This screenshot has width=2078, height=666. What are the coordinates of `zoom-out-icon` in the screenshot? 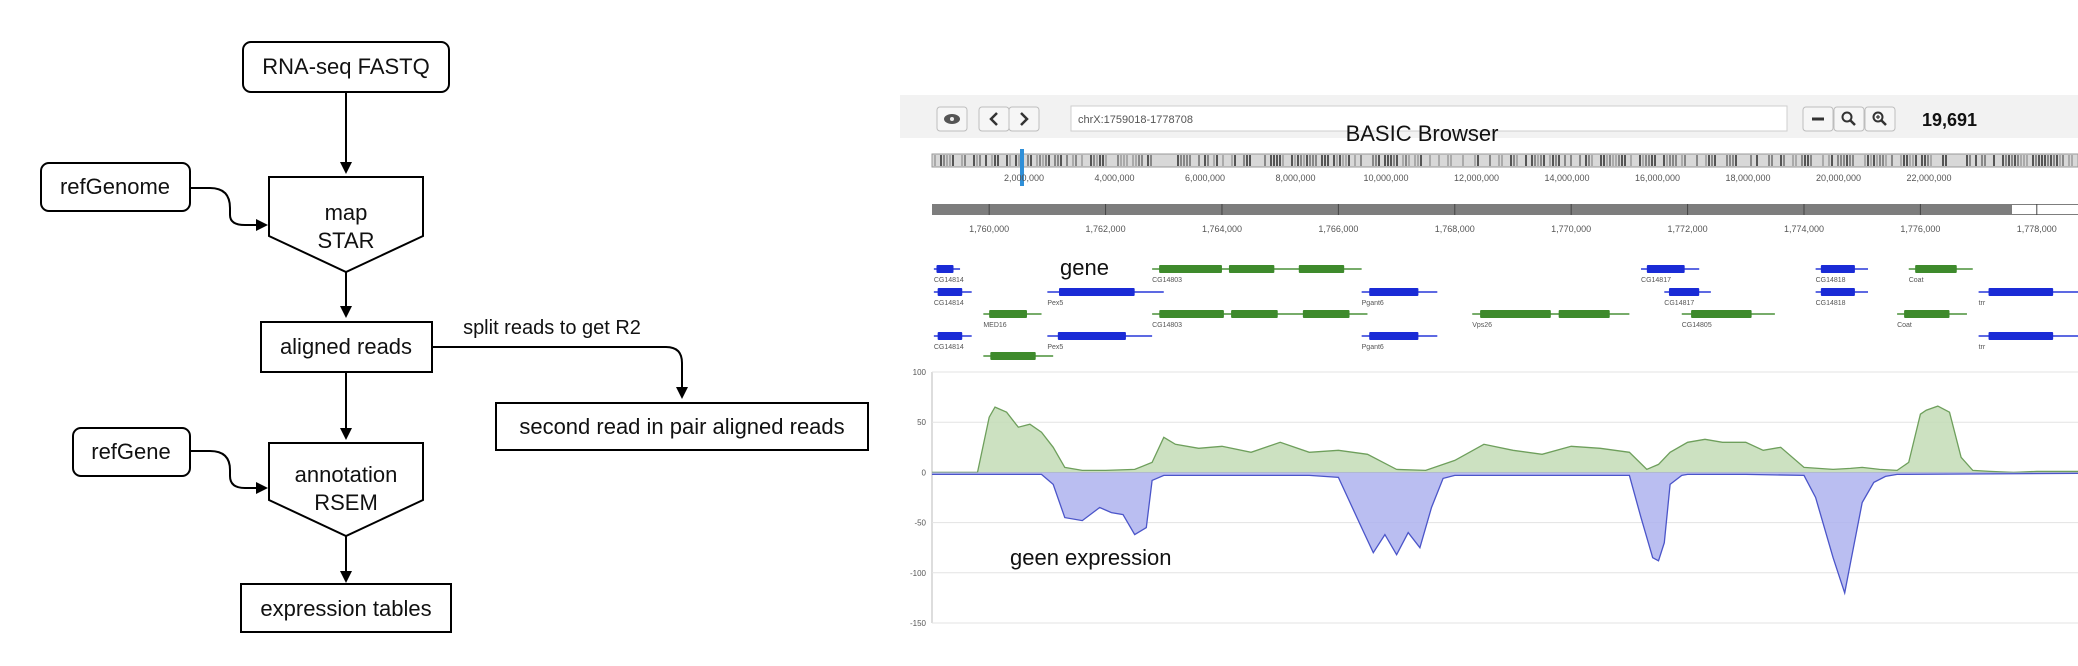 It's located at (1848, 118).